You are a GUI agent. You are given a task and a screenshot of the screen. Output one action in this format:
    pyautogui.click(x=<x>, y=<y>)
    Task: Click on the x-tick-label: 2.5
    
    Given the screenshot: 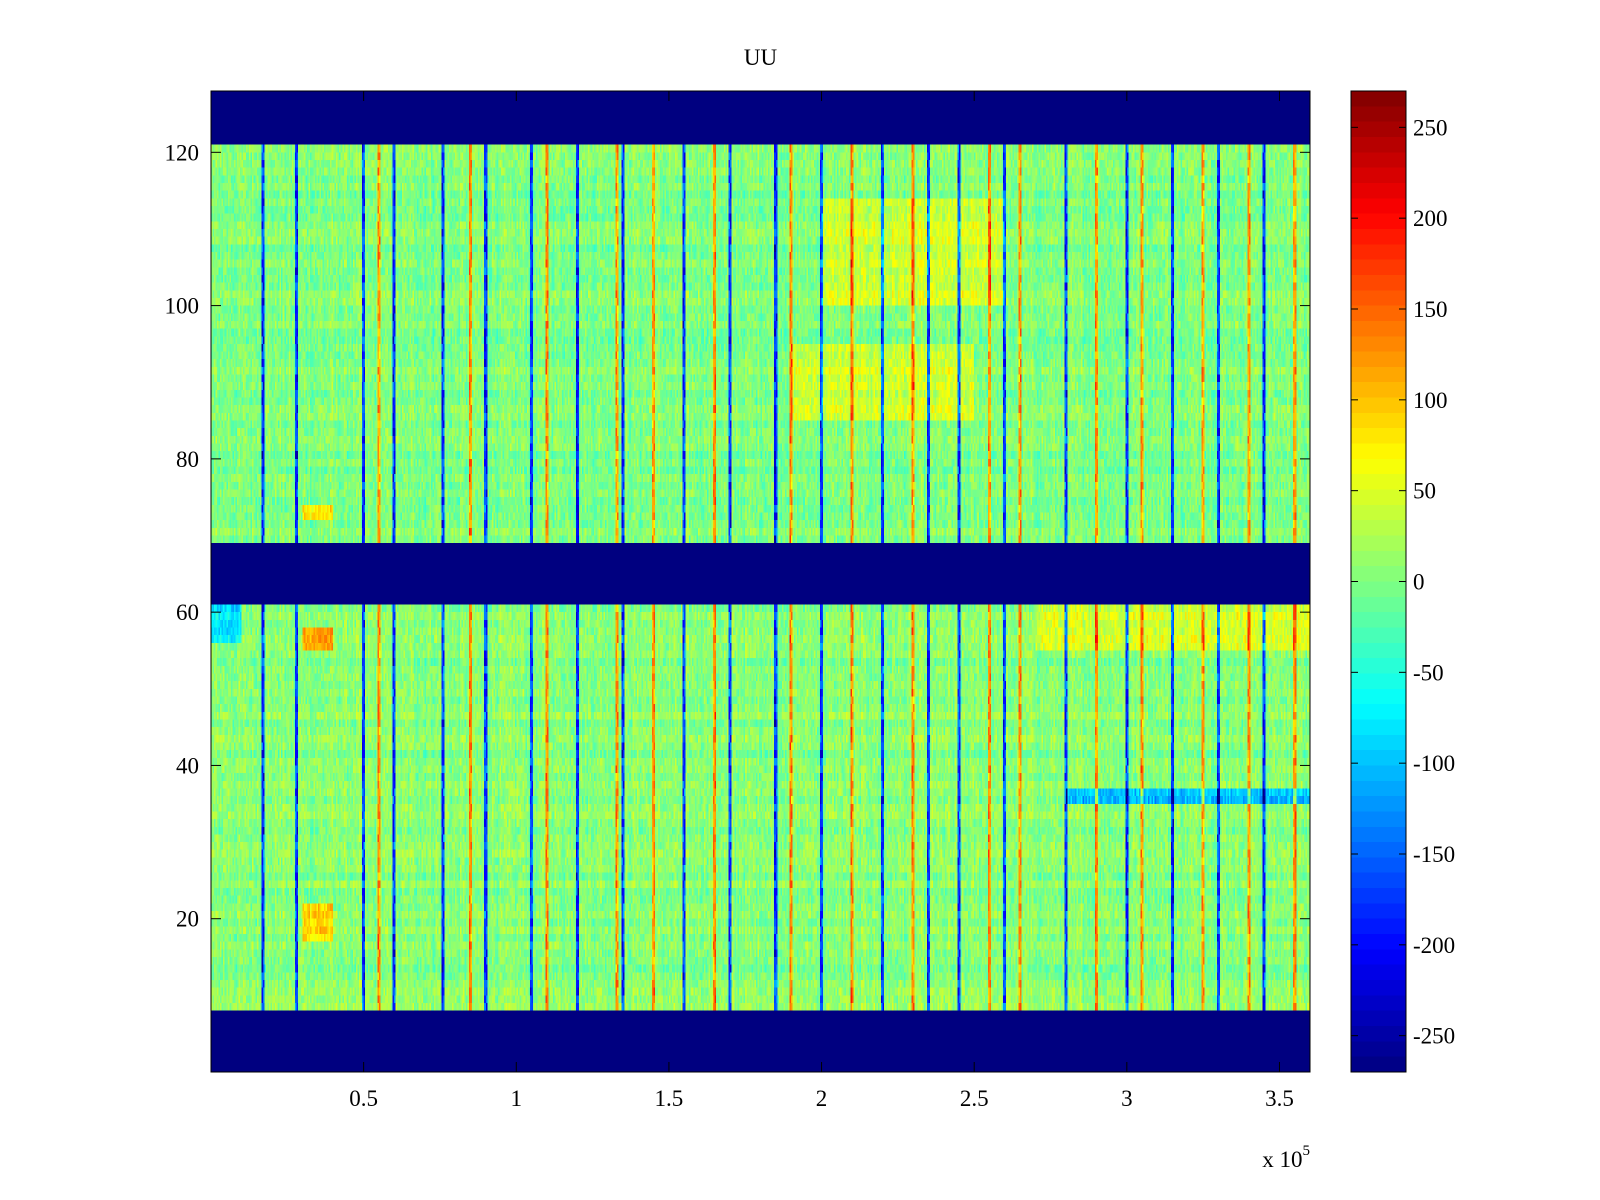 What is the action you would take?
    pyautogui.click(x=974, y=1098)
    